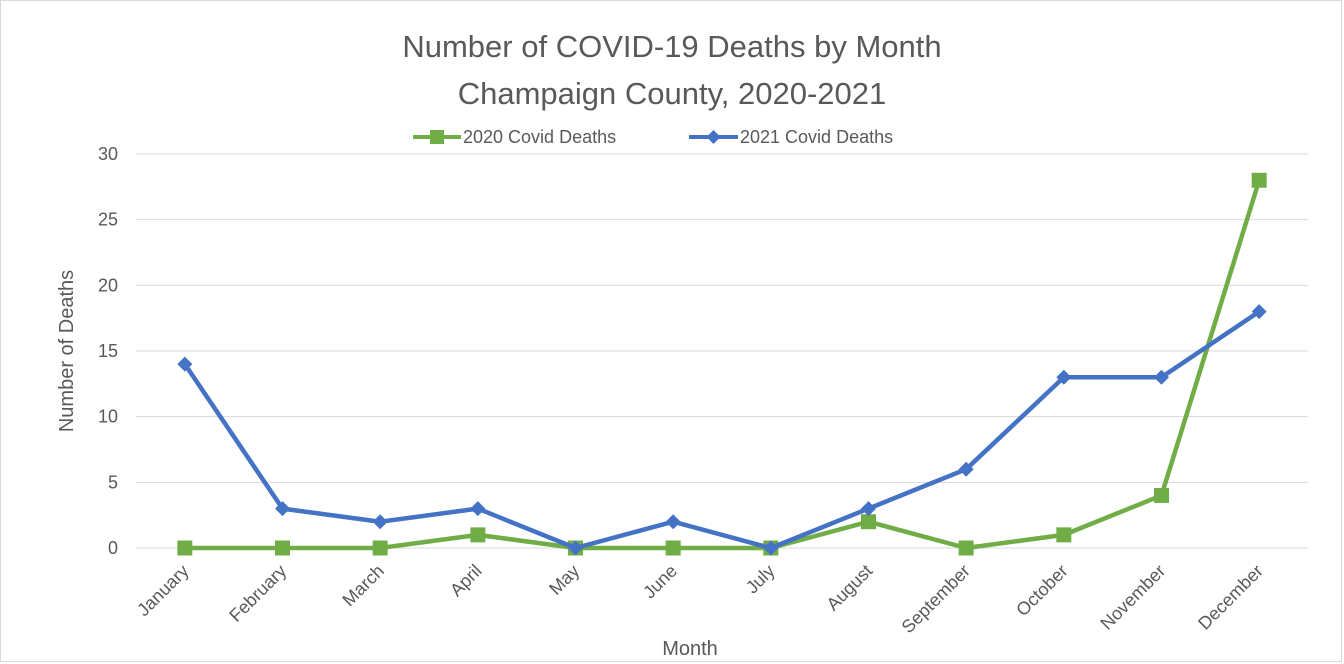 Image resolution: width=1344 pixels, height=664 pixels. Describe the element at coordinates (162, 590) in the screenshot. I see `x-tick-label: January` at that location.